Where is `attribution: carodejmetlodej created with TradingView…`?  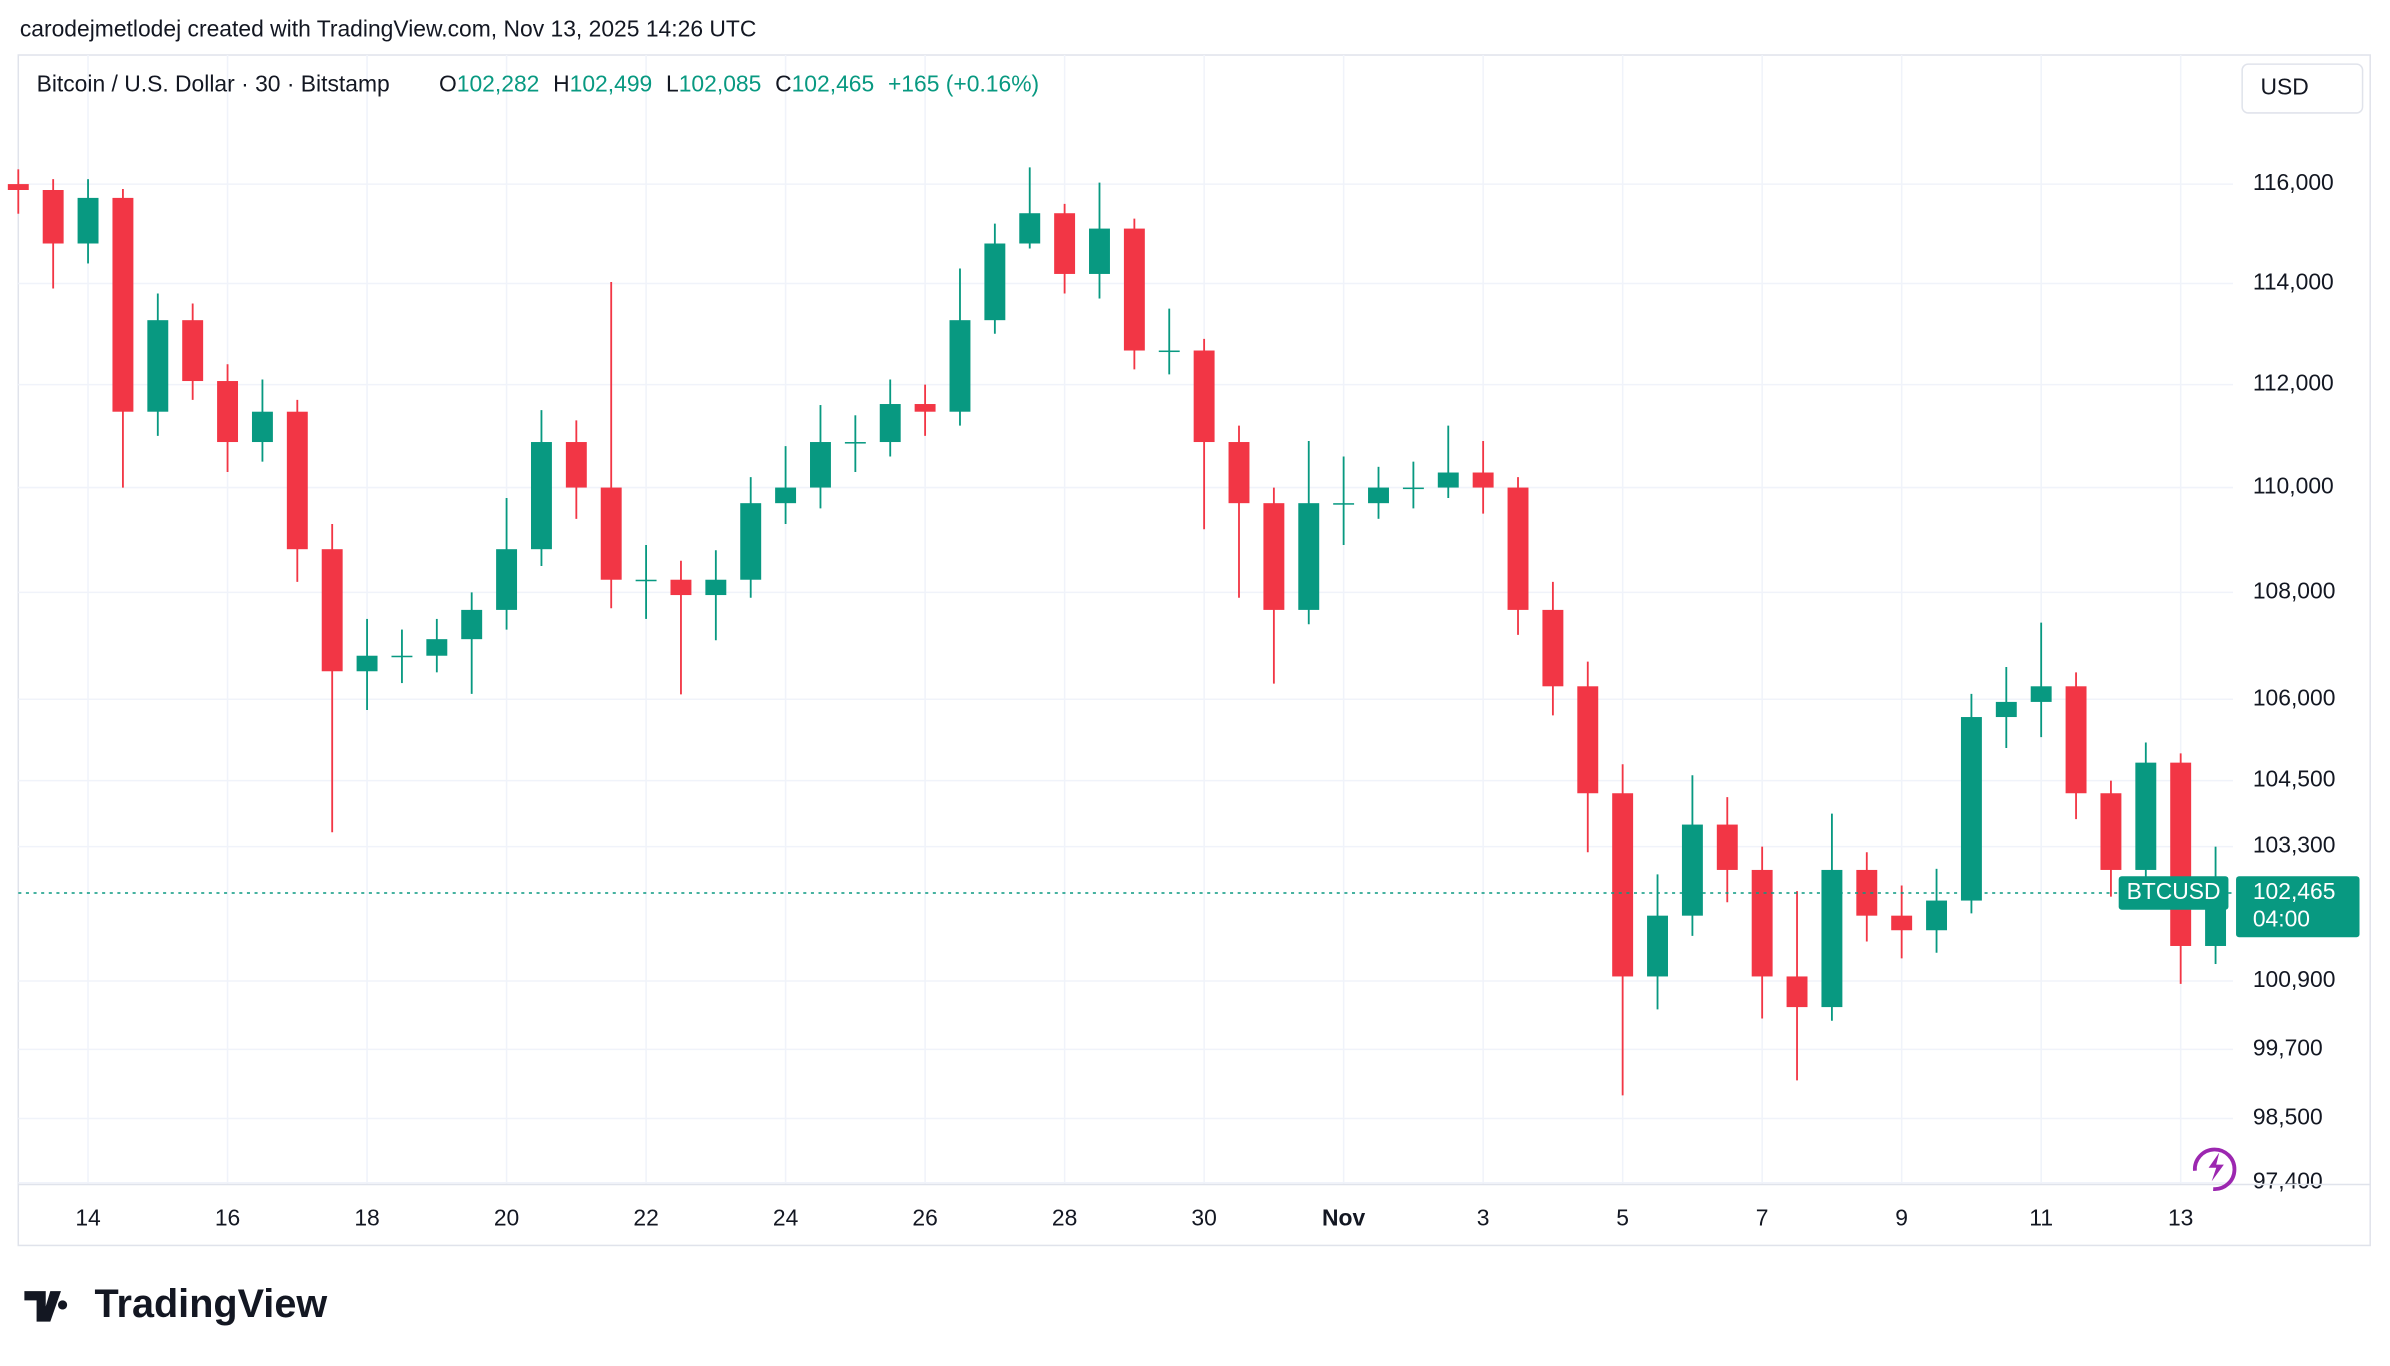 attribution: carodejmetlodej created with TradingView… is located at coordinates (388, 29).